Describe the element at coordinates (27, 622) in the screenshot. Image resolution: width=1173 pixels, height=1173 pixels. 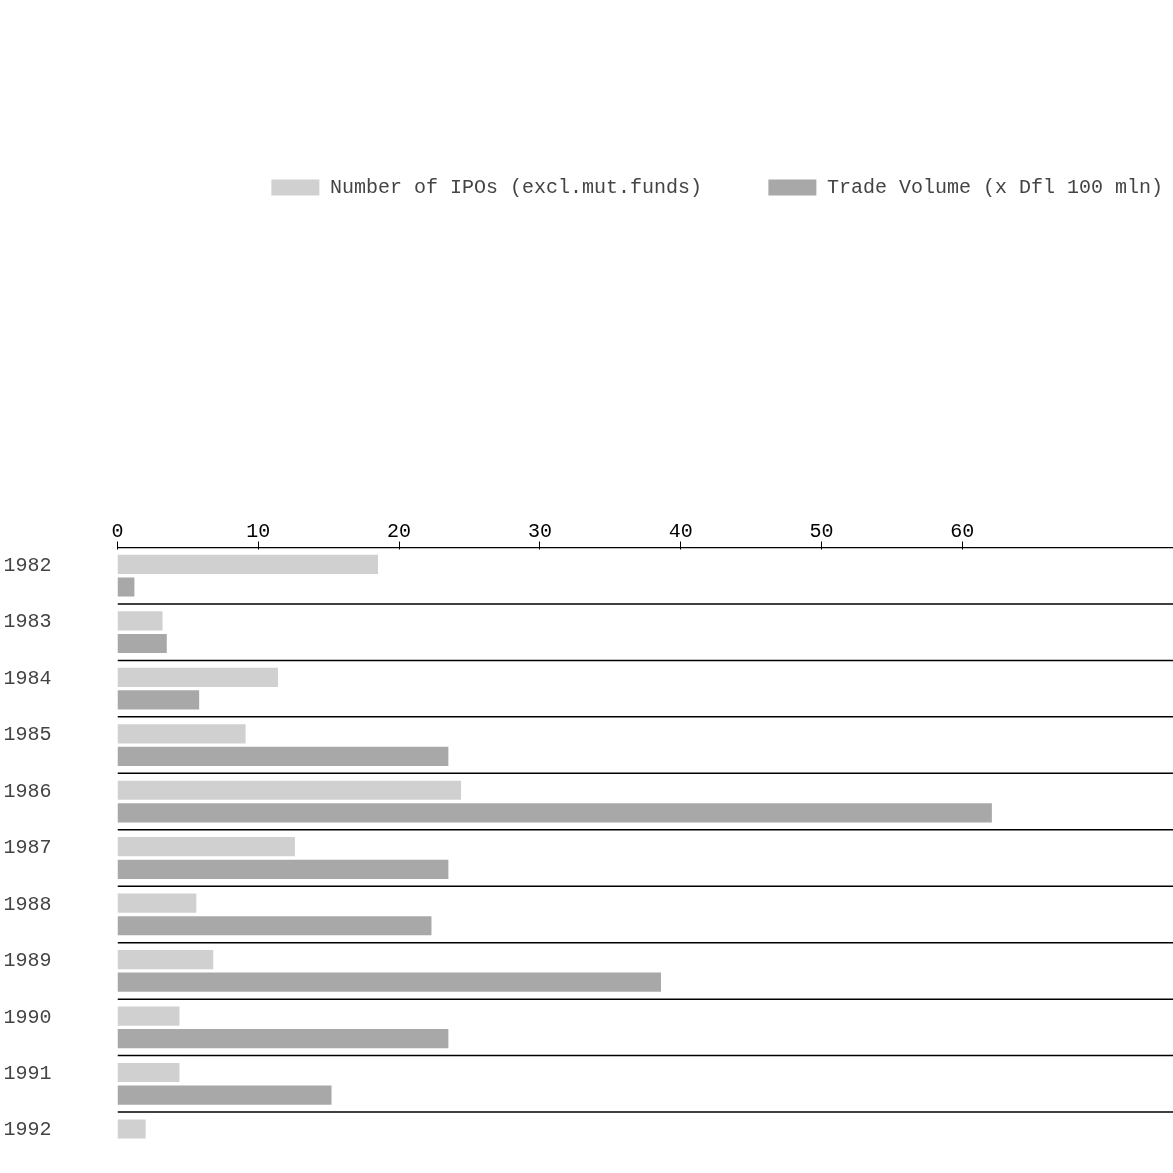
I see `y-tick-label: 1983` at that location.